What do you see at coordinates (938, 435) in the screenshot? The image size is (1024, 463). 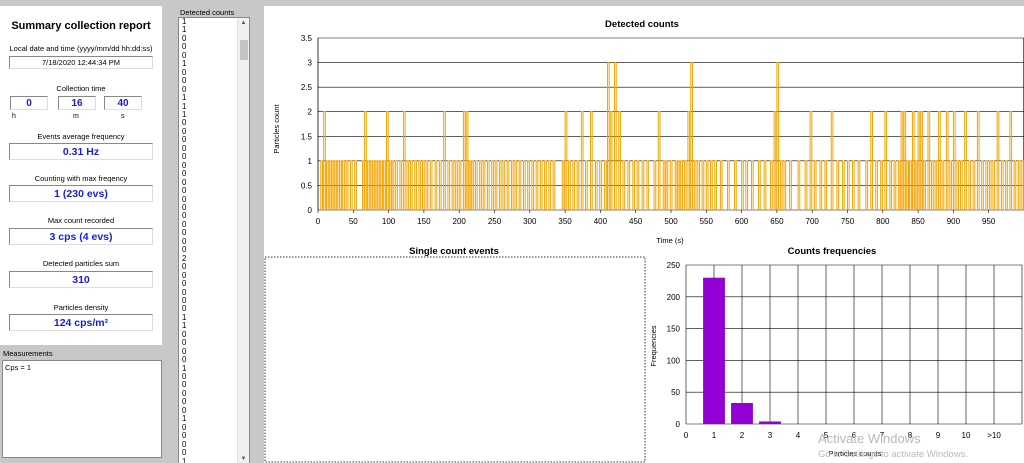 I see `bottom-xtick-label: 9` at bounding box center [938, 435].